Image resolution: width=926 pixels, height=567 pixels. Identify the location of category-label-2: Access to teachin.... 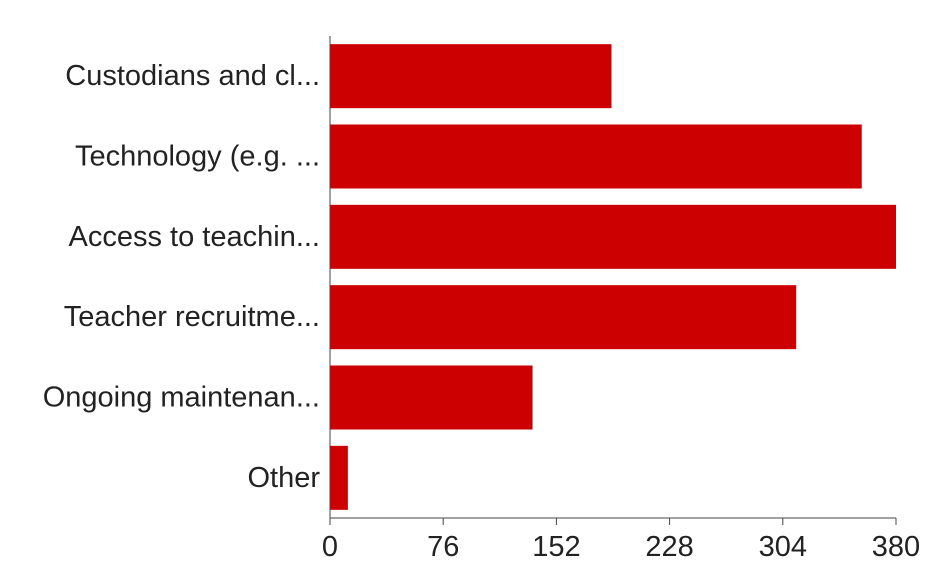
(194, 237).